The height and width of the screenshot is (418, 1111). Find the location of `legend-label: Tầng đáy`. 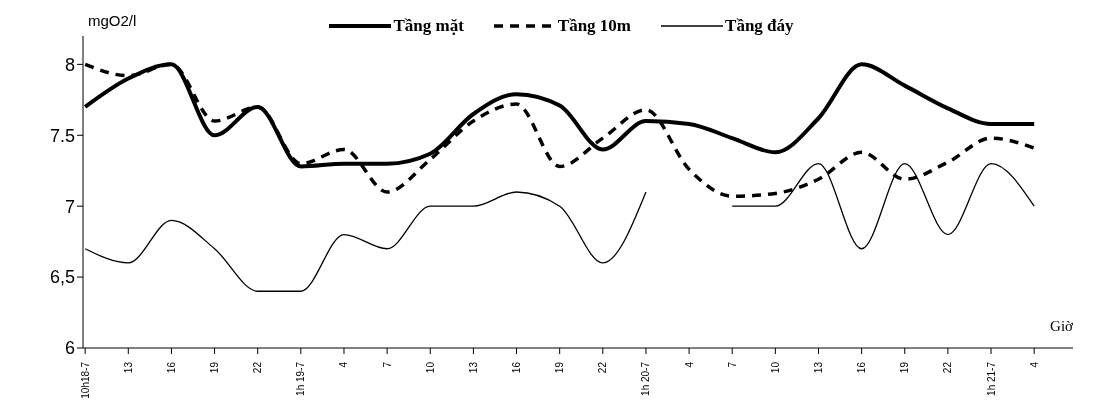

legend-label: Tầng đáy is located at coordinates (759, 26).